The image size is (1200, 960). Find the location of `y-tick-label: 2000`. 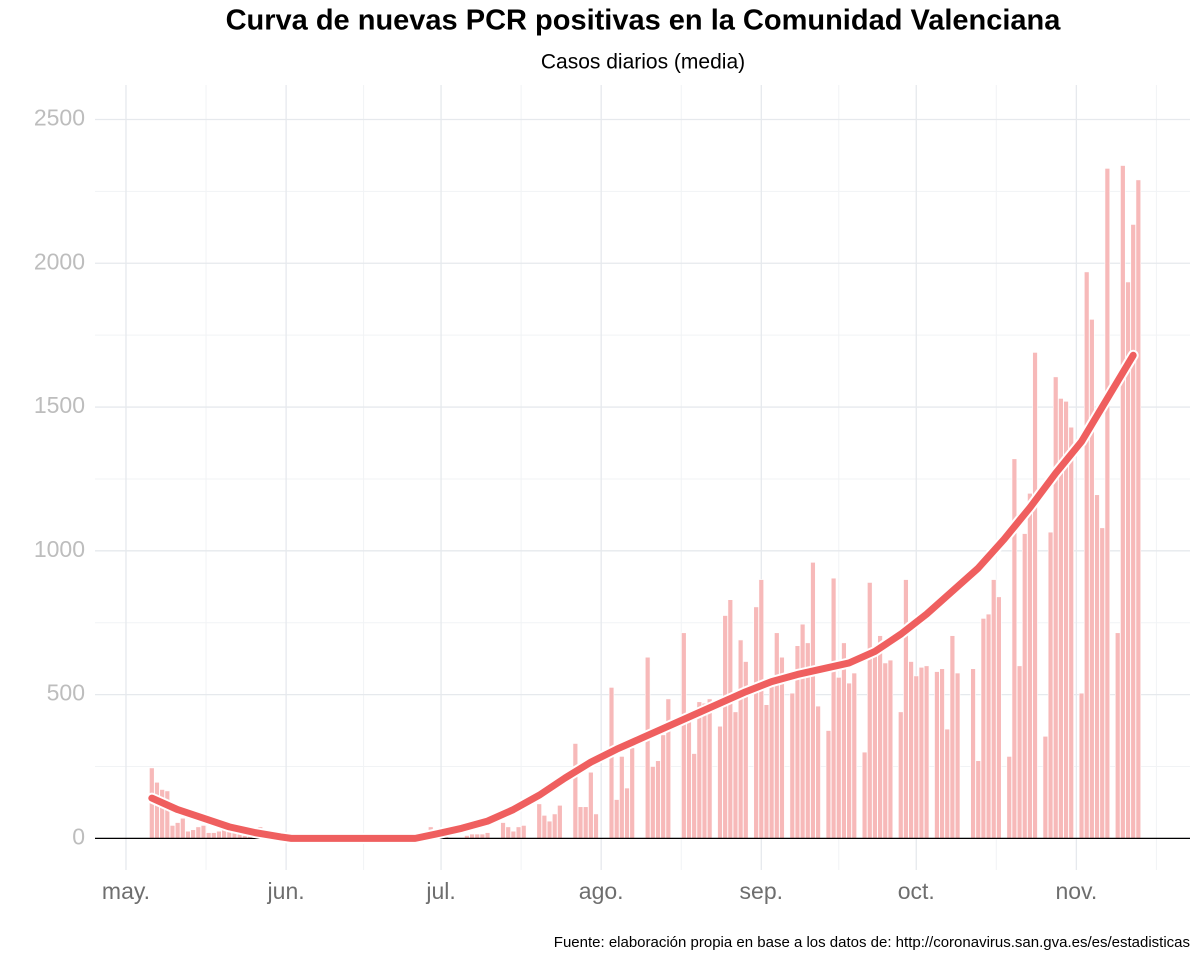

y-tick-label: 2000 is located at coordinates (59, 261).